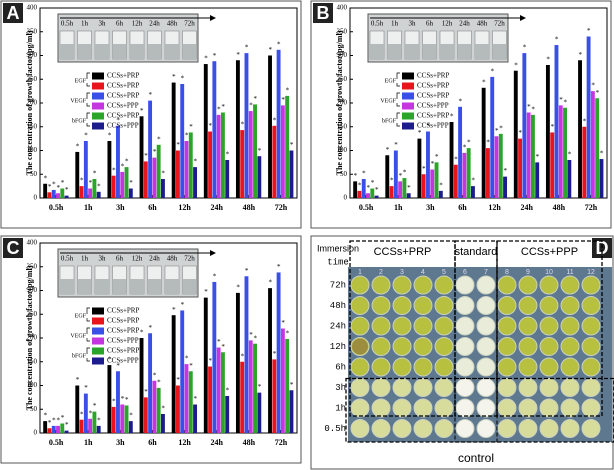 The height and width of the screenshot is (470, 614). I want to click on x-tick-label: 72h, so click(281, 442).